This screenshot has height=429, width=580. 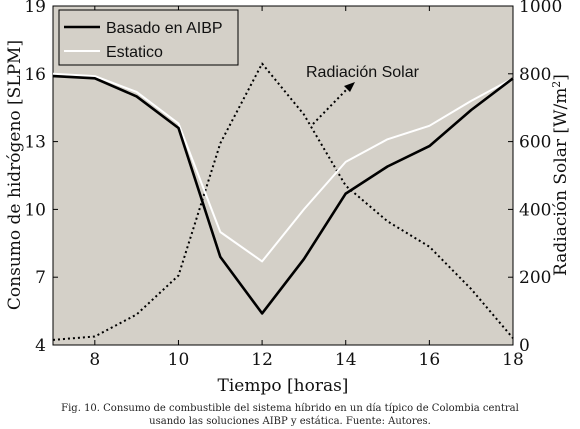 What do you see at coordinates (535, 143) in the screenshot?
I see `y2-tick-label: 600` at bounding box center [535, 143].